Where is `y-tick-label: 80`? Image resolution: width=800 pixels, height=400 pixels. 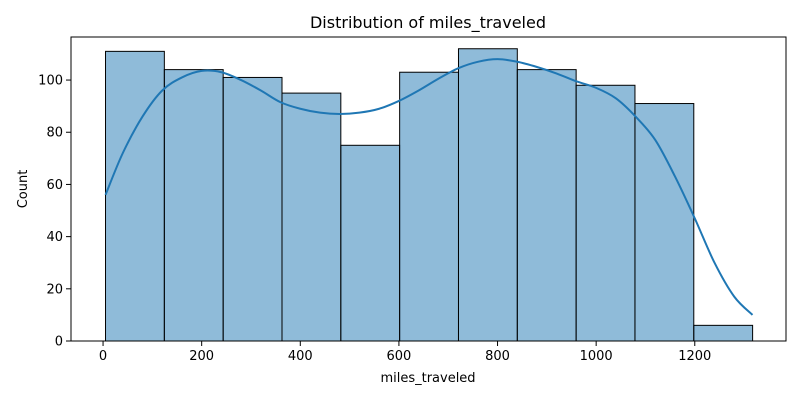 y-tick-label: 80 is located at coordinates (54, 133).